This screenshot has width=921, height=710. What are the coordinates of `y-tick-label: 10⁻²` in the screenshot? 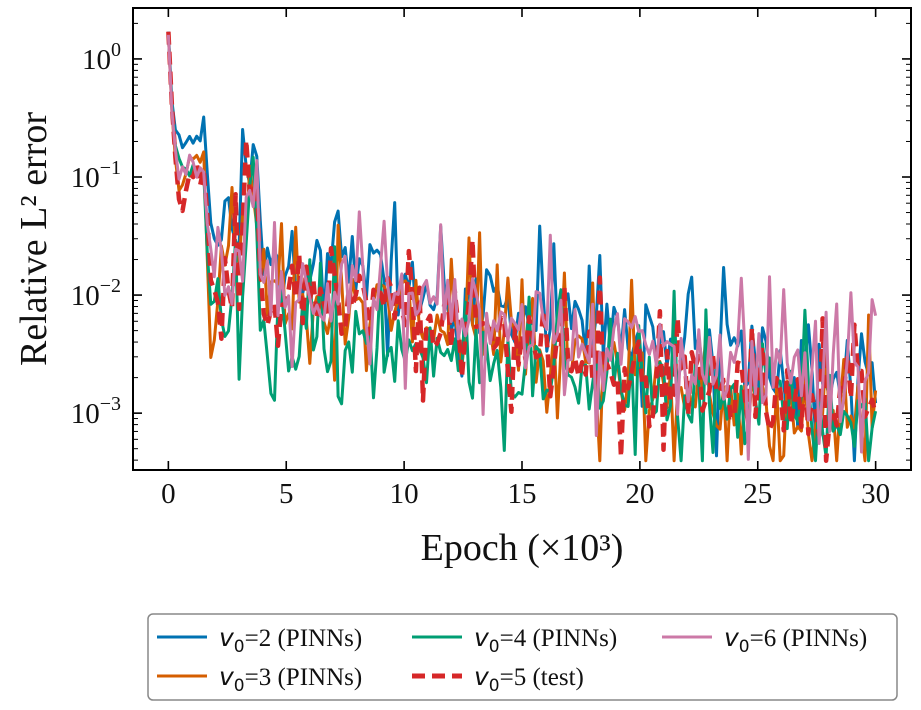 It's located at (96, 293).